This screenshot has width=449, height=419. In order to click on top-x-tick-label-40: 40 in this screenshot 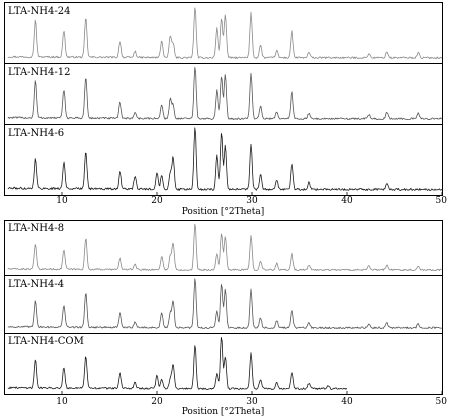, I will do `click(347, 201)`.